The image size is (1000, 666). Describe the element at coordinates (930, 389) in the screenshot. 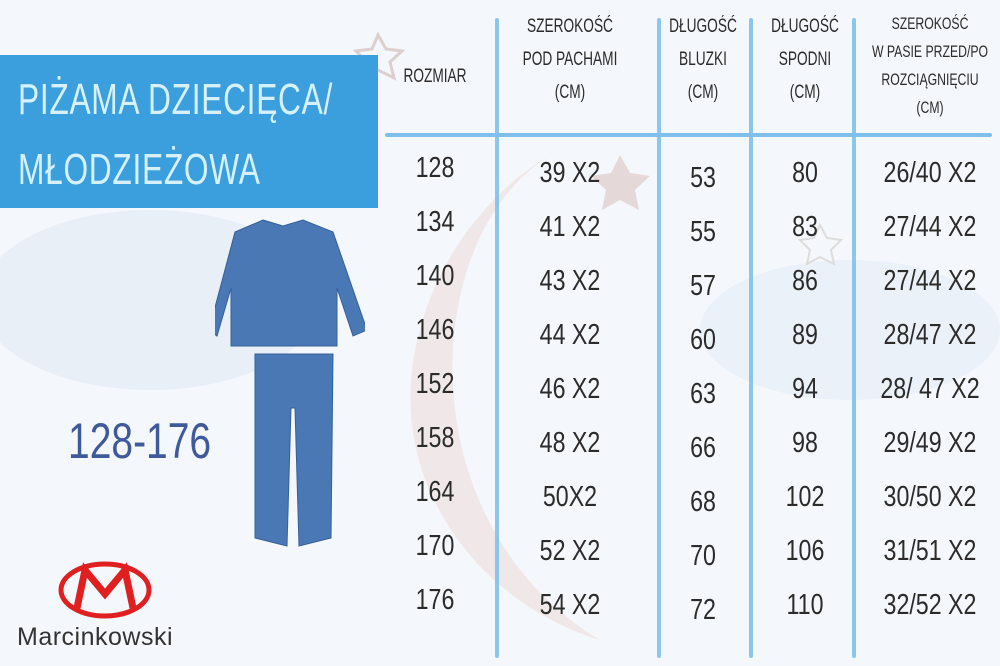

I see `table-cell: 28/ 47 X2` at that location.